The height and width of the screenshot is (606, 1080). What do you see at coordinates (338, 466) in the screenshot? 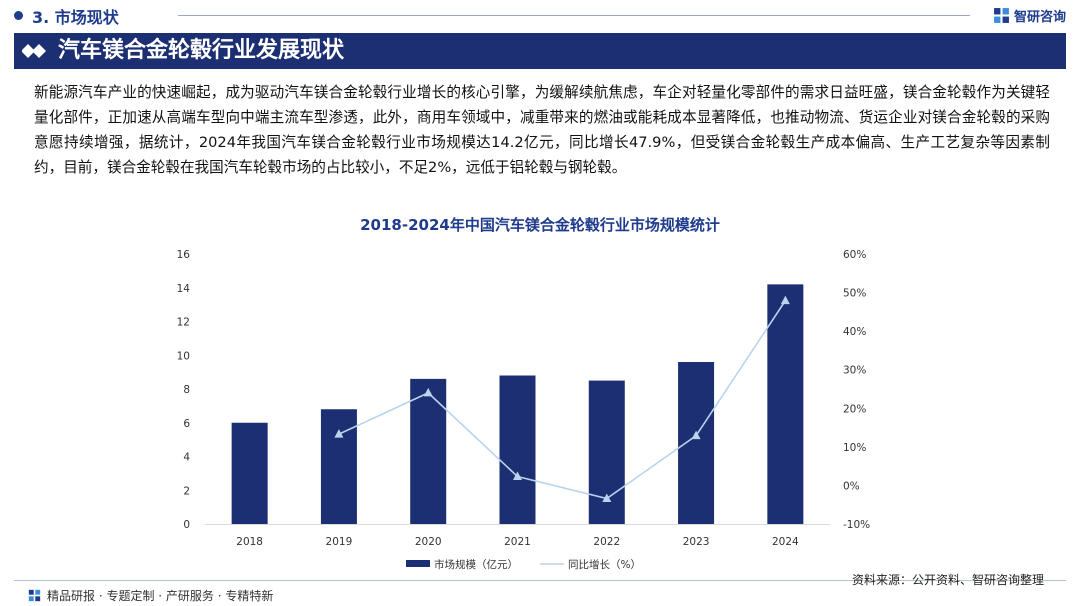
I see `bar-market-size-2019` at bounding box center [338, 466].